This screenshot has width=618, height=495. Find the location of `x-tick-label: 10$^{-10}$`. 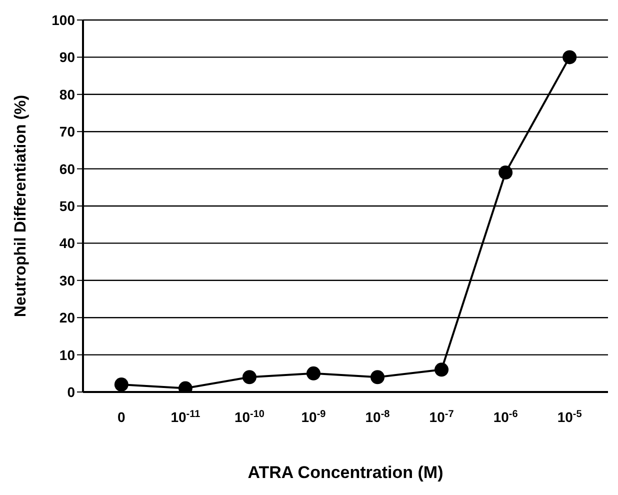

x-tick-label: 10$^{-10}$ is located at coordinates (249, 416).